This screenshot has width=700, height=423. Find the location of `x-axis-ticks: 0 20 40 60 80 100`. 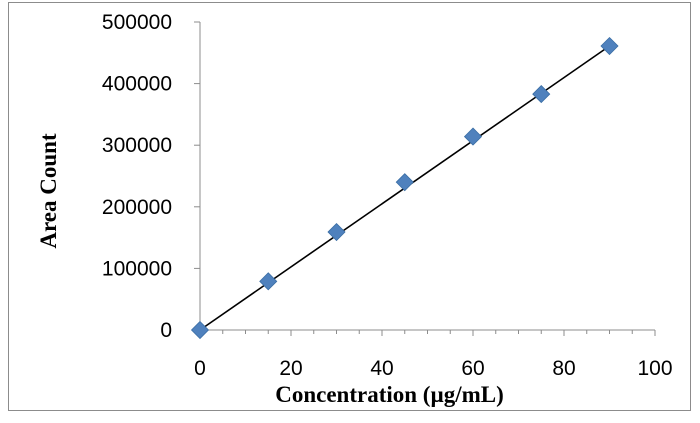

x-axis-ticks: 0 20 40 60 80 100 is located at coordinates (433, 355).